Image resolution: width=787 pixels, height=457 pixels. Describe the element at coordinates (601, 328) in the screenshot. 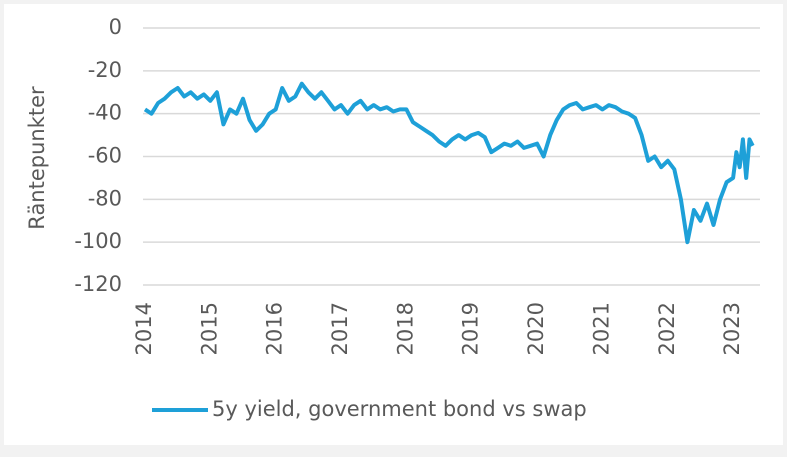

I see `x-tick-label: 2021` at that location.